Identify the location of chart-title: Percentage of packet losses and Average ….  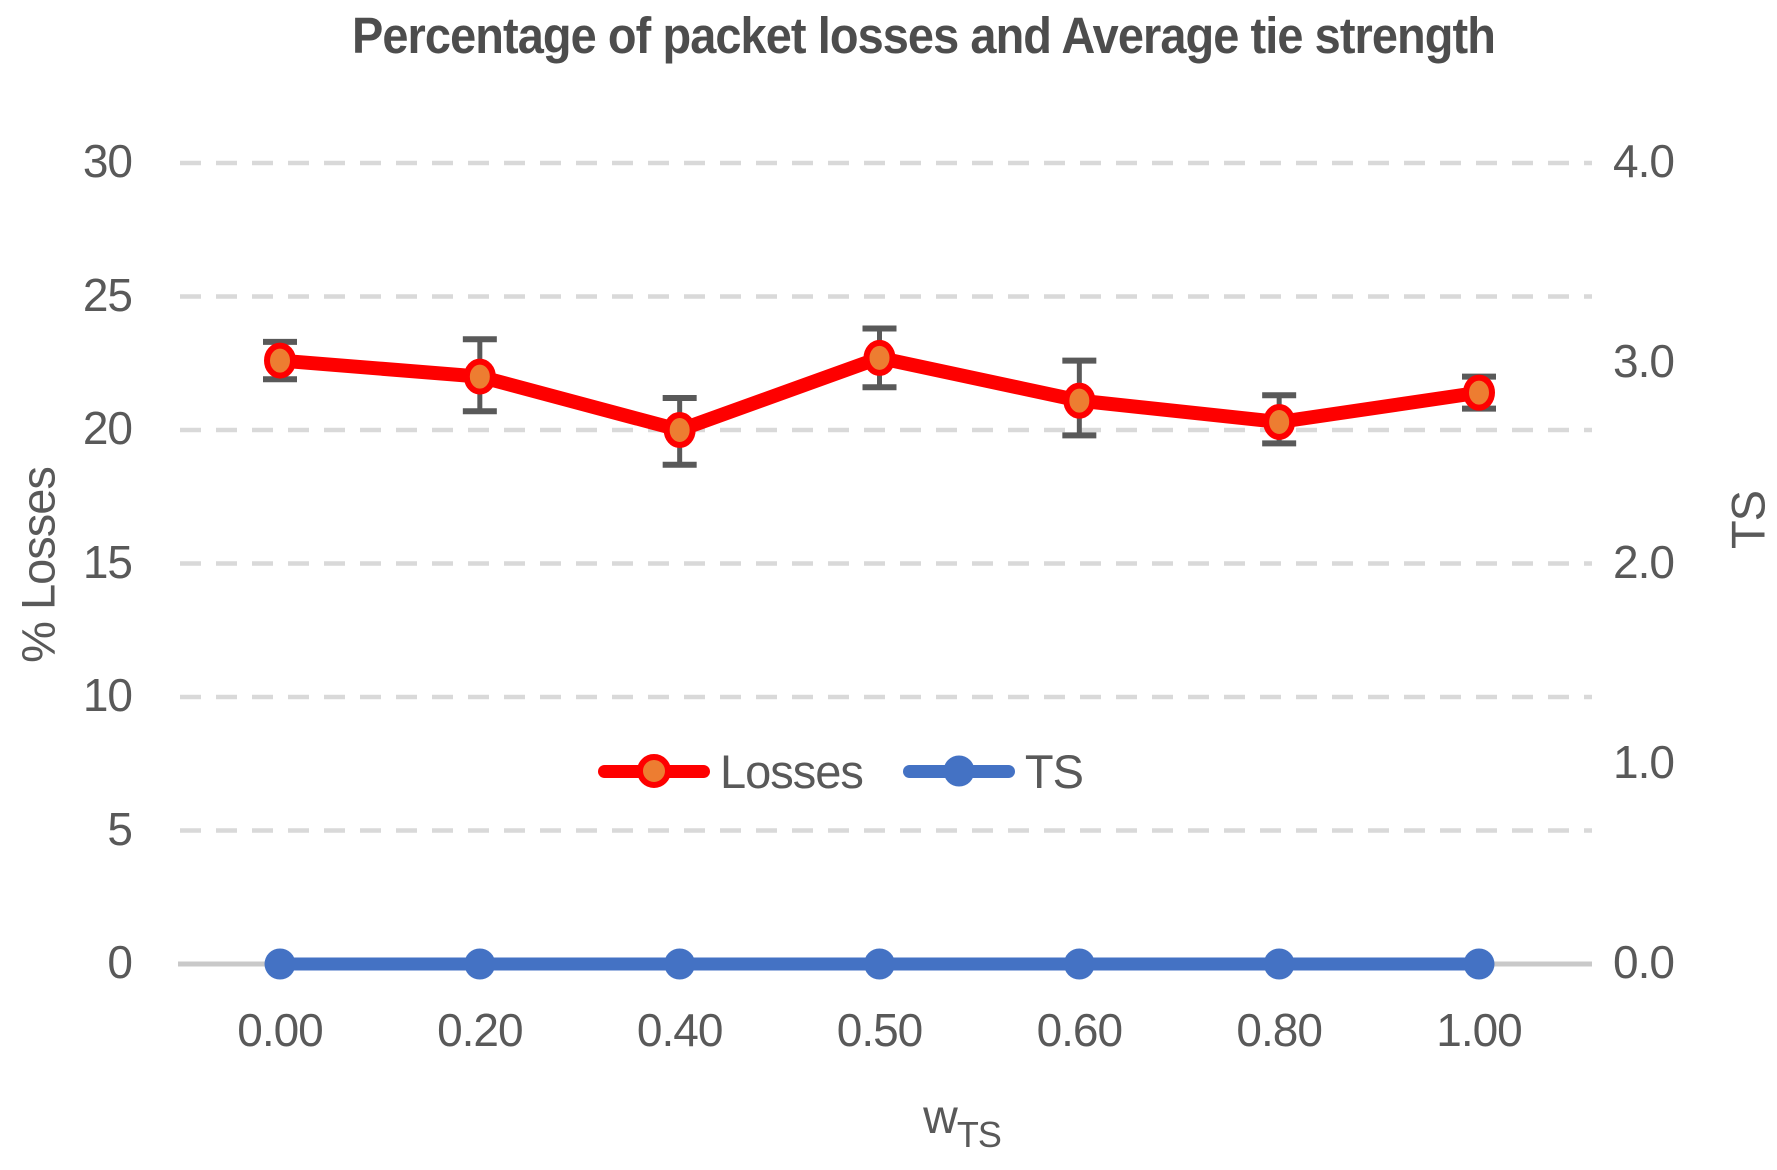
(924, 35).